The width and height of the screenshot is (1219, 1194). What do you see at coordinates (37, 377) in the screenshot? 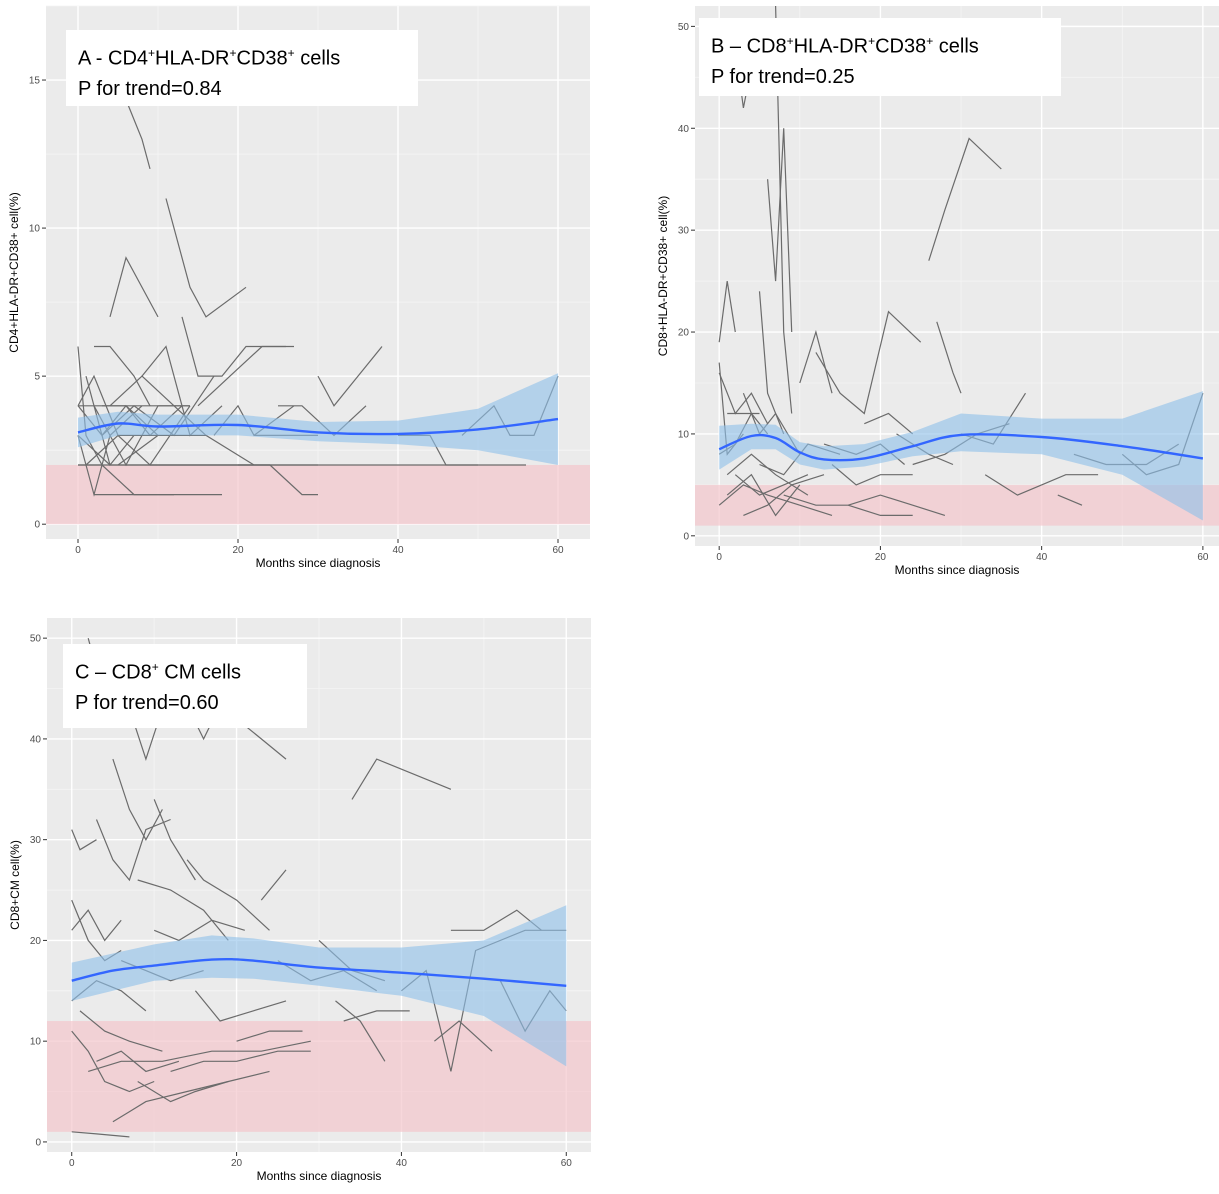
I see `y-tick-label: 5` at bounding box center [37, 377].